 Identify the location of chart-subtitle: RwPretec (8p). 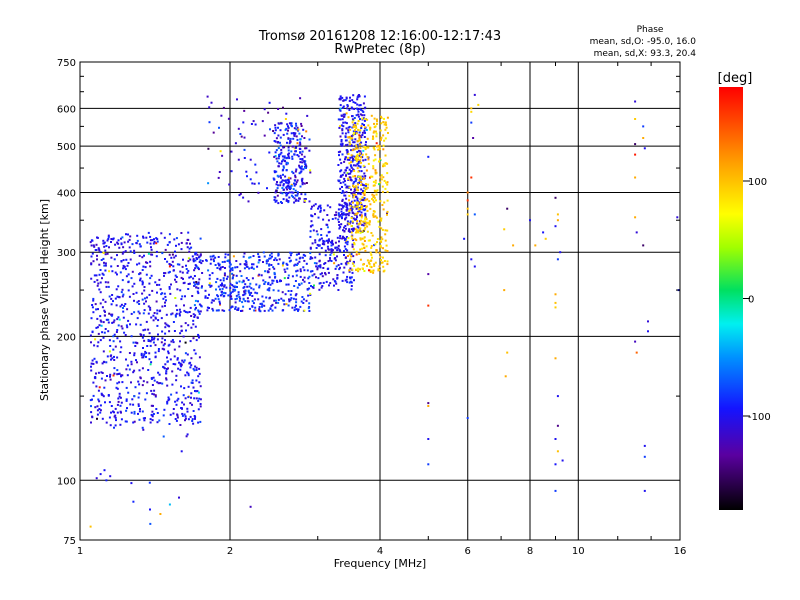
(379, 49).